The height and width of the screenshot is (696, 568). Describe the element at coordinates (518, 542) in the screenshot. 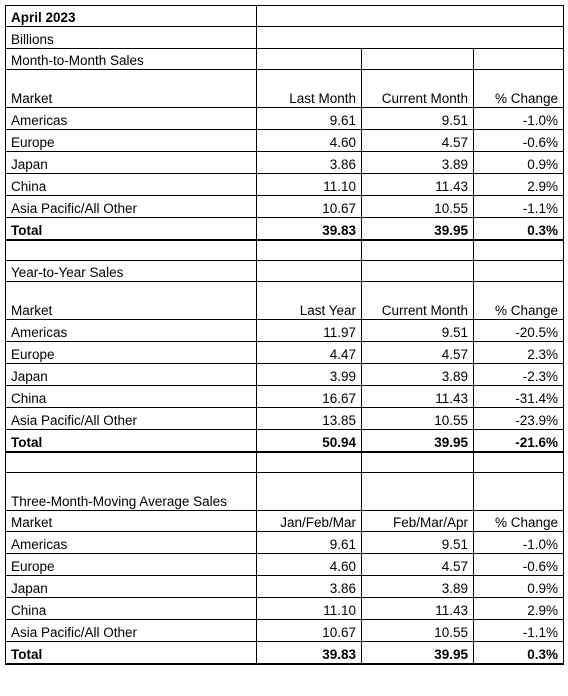

I see `value-cell: -1.0%` at that location.